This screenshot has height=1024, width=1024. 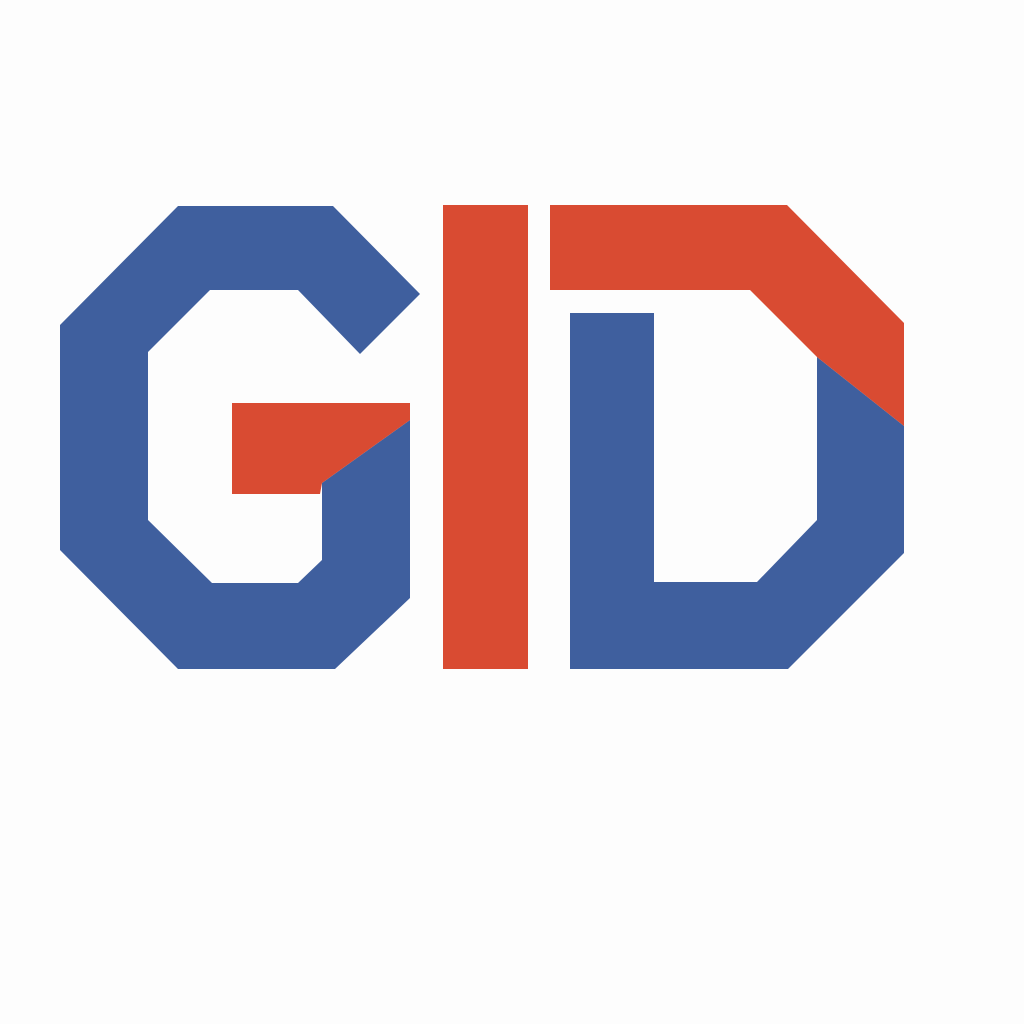 What do you see at coordinates (485, 437) in the screenshot?
I see `letter-i` at bounding box center [485, 437].